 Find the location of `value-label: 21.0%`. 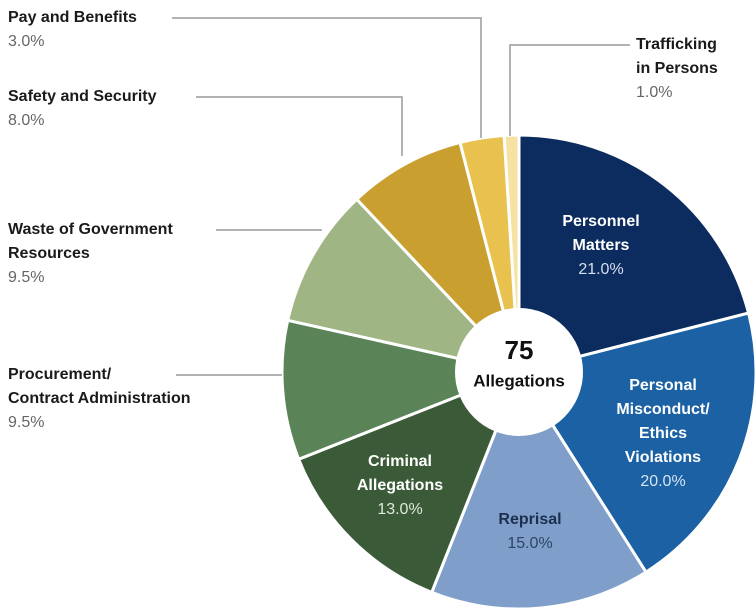

value-label: 21.0% is located at coordinates (600, 269).